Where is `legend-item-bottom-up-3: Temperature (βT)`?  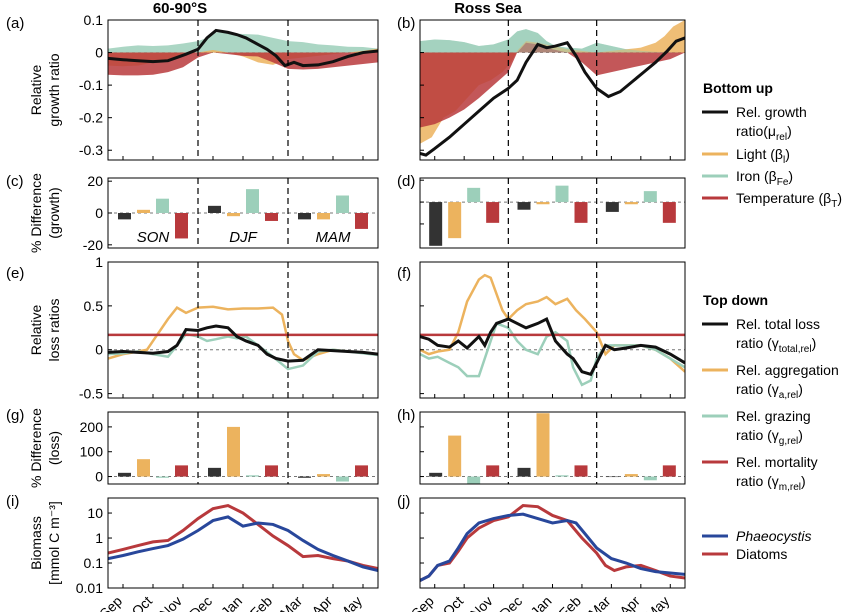
legend-item-bottom-up-3: Temperature (βT) is located at coordinates (772, 200).